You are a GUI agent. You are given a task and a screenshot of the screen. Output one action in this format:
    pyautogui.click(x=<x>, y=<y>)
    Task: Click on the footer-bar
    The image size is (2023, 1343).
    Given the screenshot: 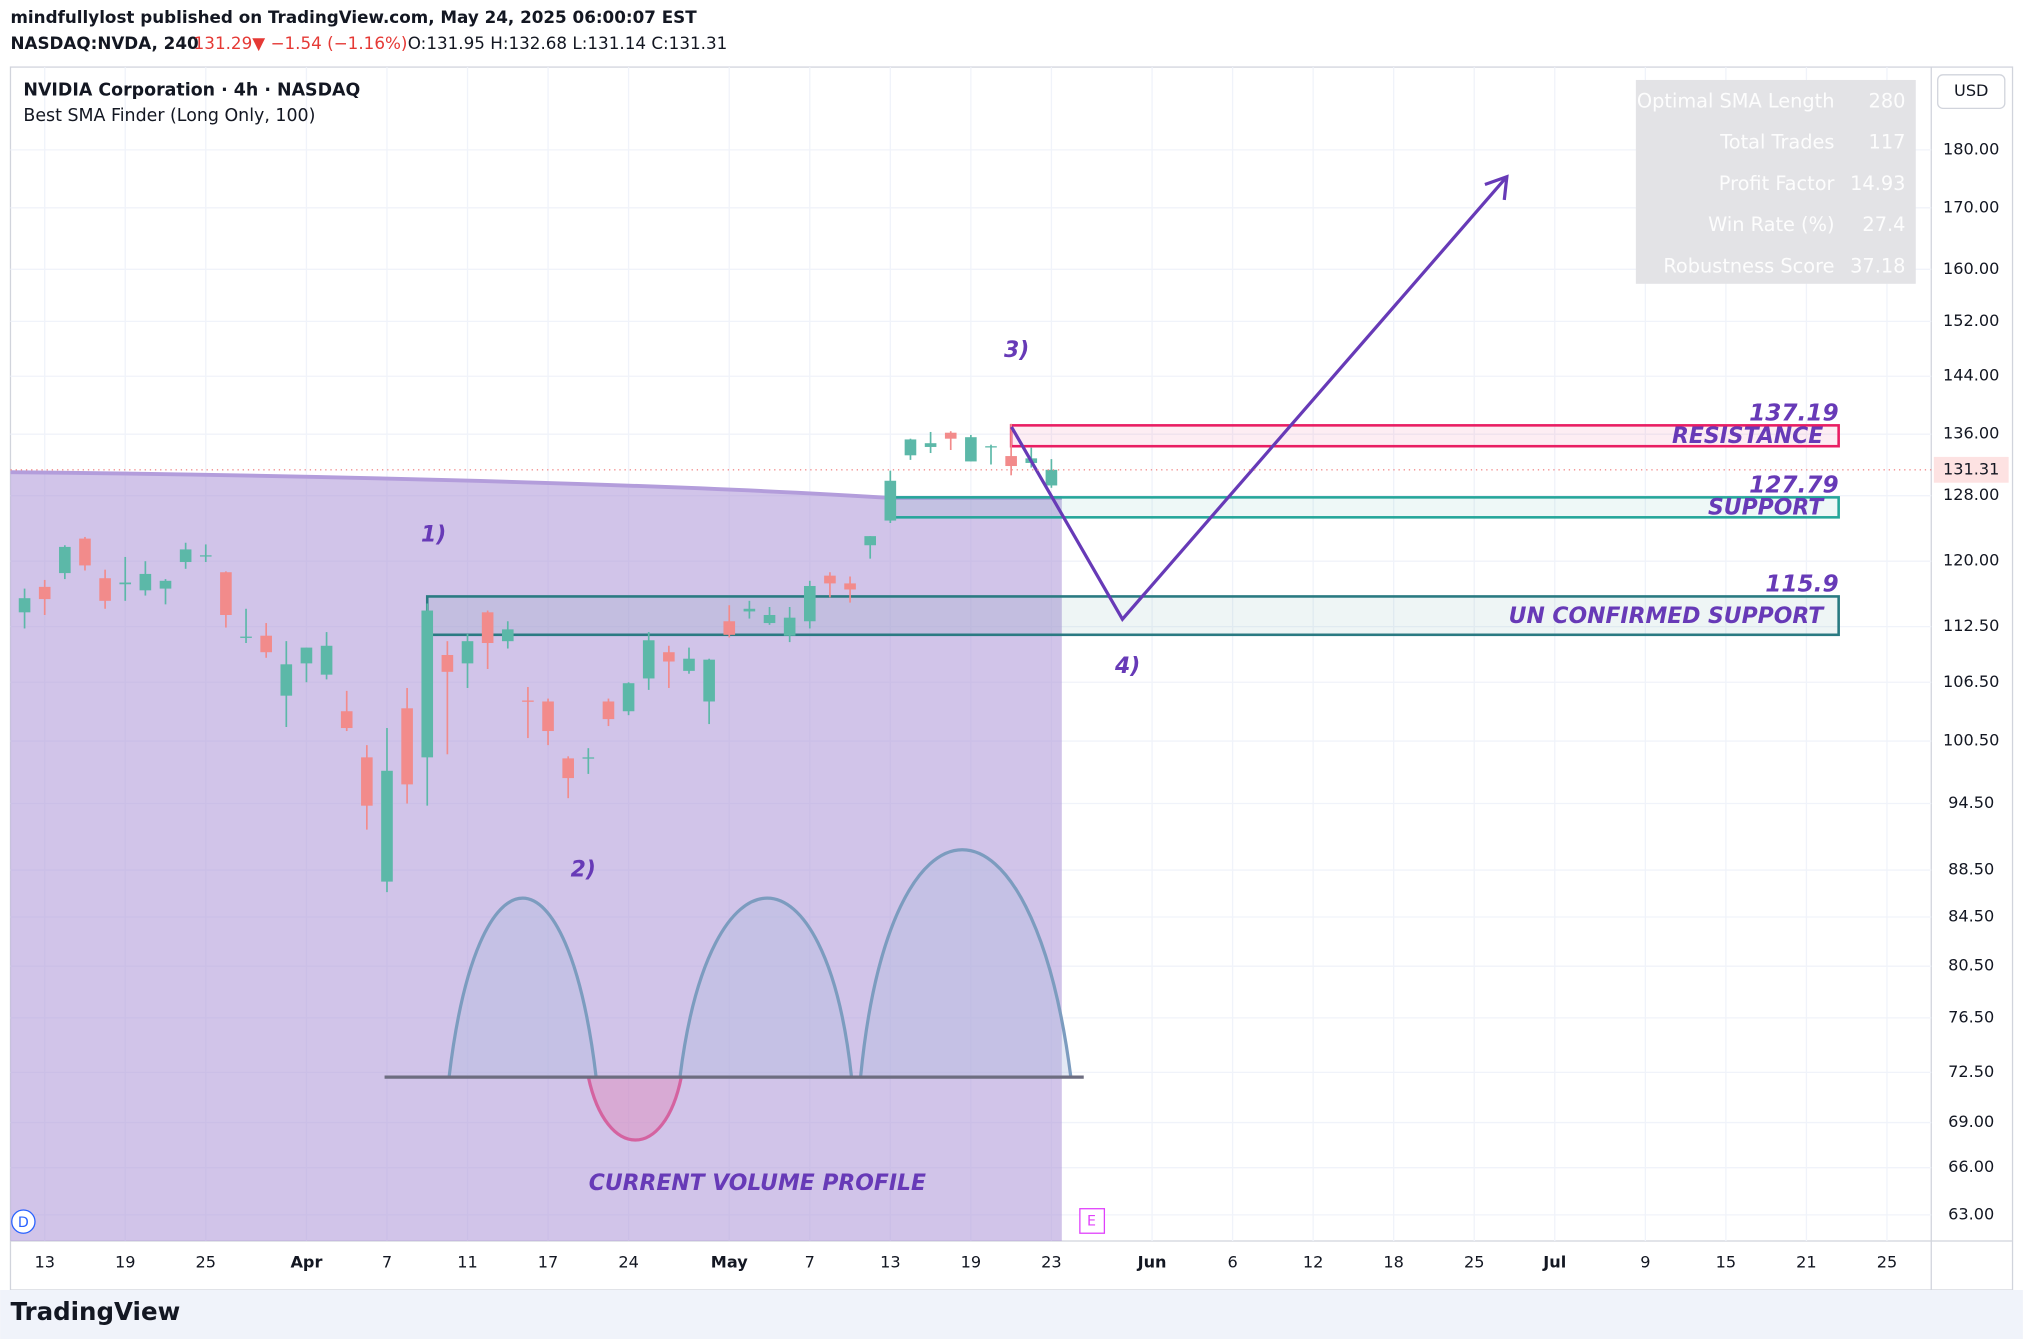 What is the action you would take?
    pyautogui.click(x=1011, y=1314)
    